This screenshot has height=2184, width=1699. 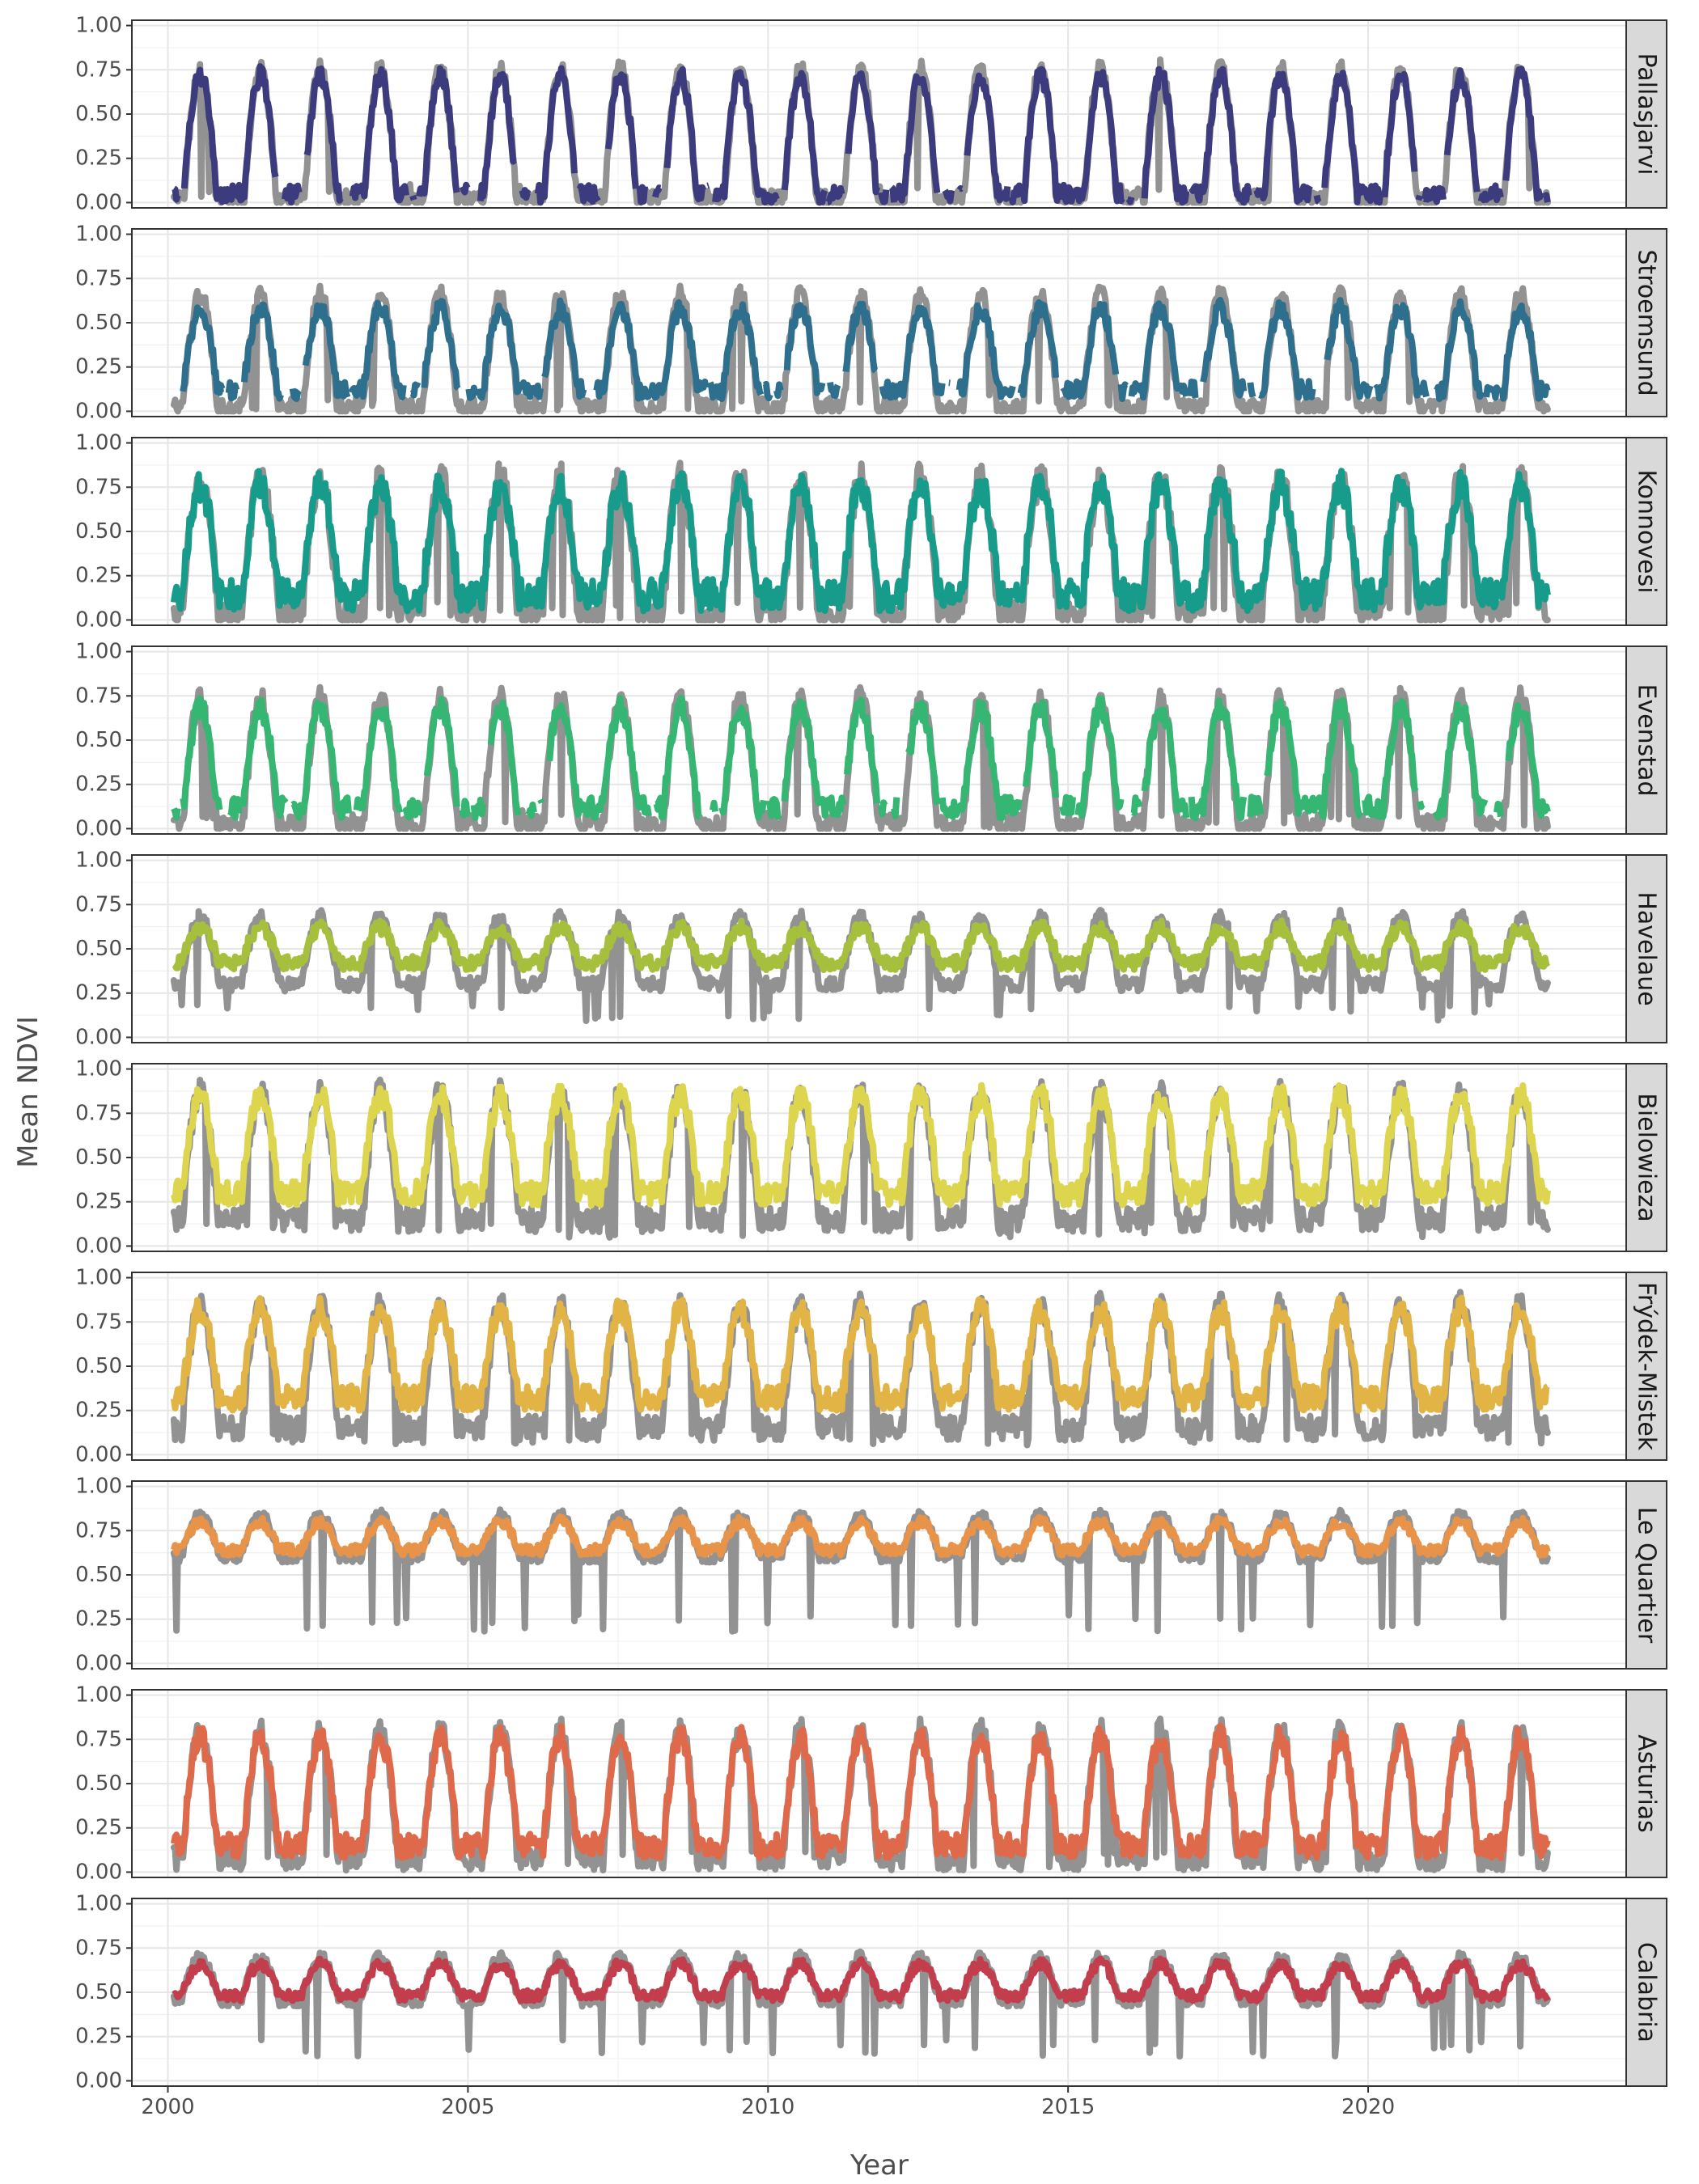 I want to click on facet-panel: Bielowieza 0.00 0.25 0.50 0.75 1.00, so click(x=871, y=1157).